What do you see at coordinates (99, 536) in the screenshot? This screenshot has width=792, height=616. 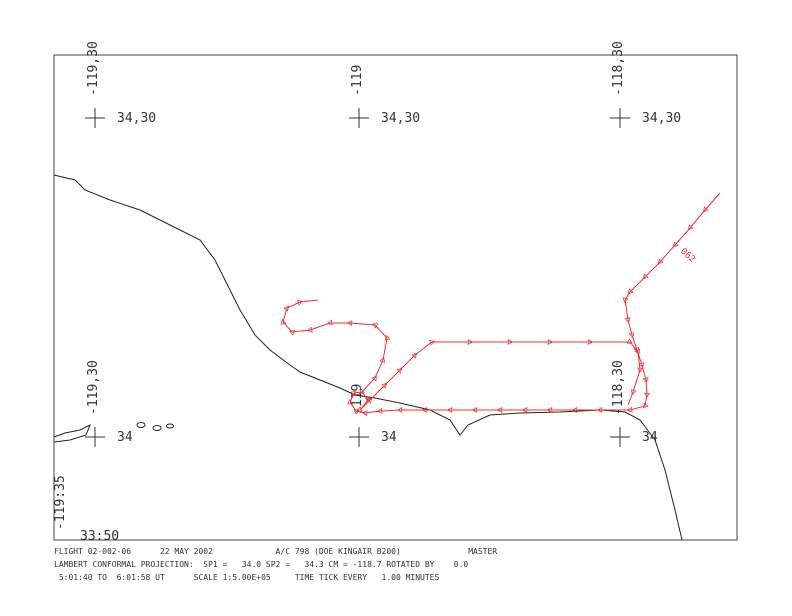 I see `corner-lat: 33:50` at bounding box center [99, 536].